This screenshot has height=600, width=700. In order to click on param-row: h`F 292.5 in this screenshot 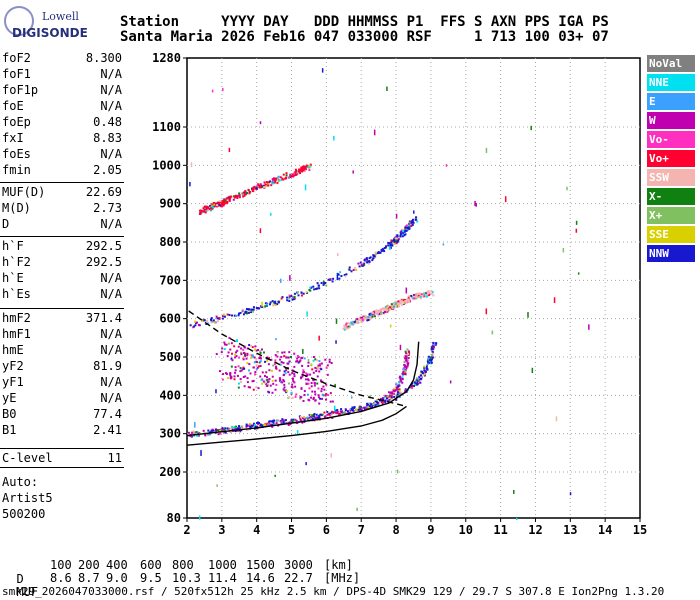, I will do `click(62, 246)`.